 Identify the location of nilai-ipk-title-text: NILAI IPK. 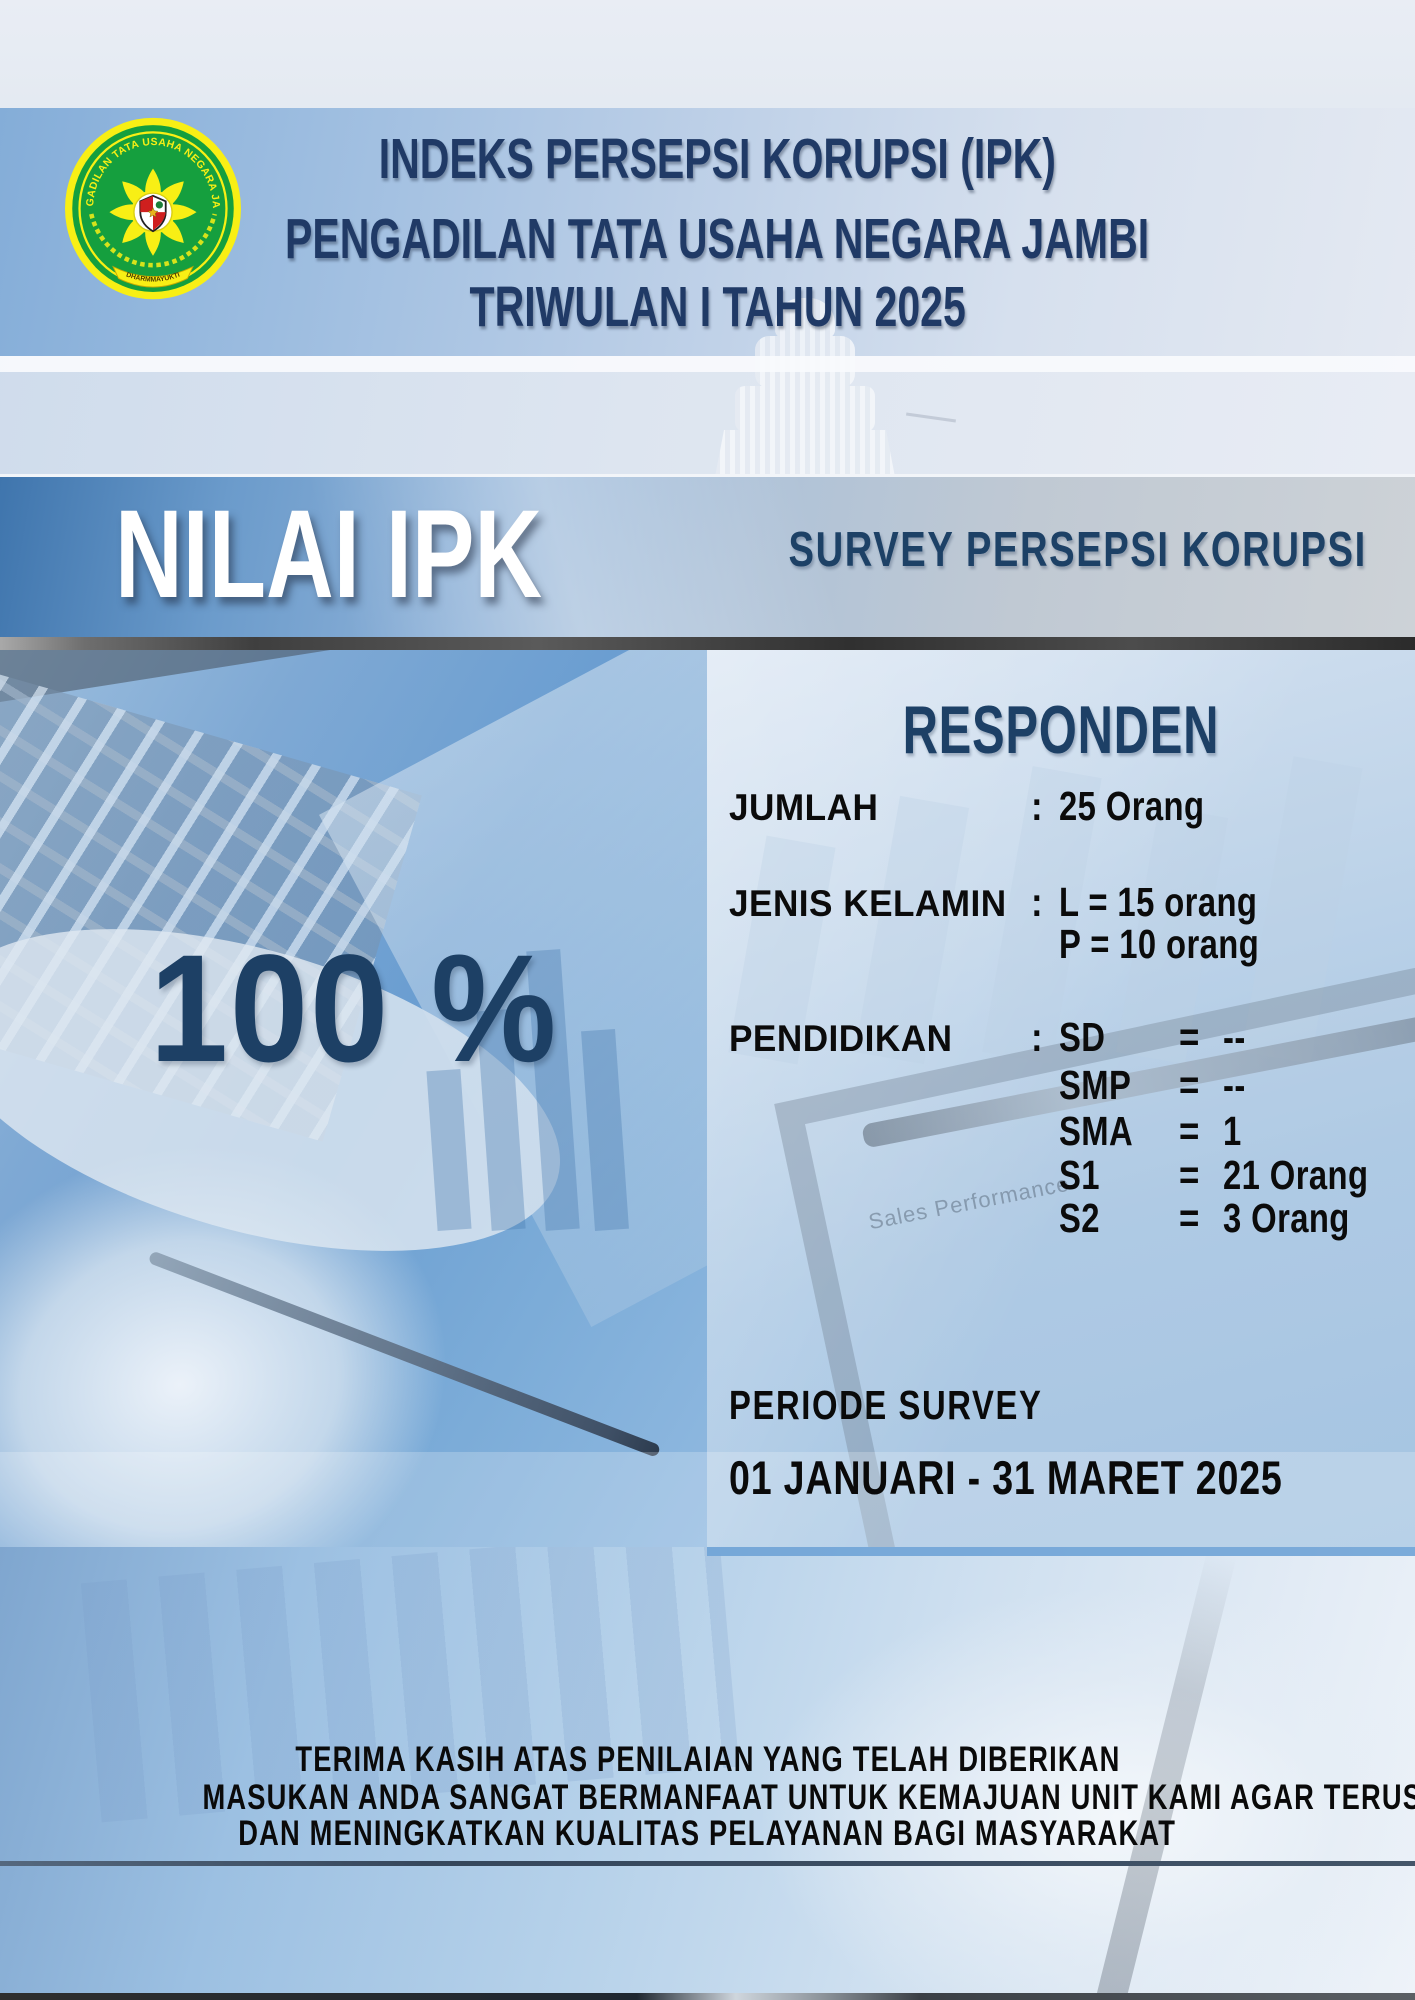
(329, 554).